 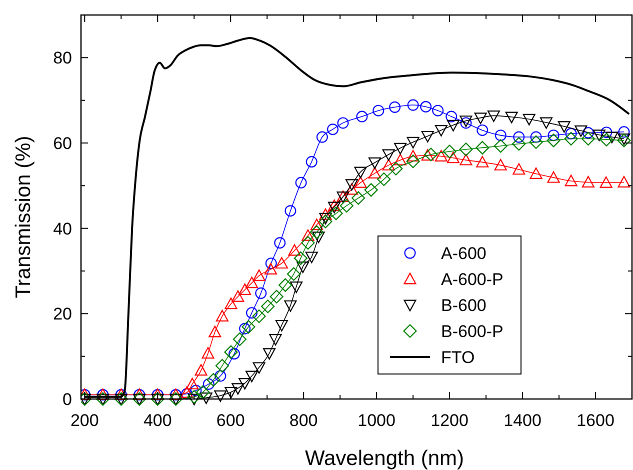 I want to click on x-tick-label: 200, so click(x=84, y=420).